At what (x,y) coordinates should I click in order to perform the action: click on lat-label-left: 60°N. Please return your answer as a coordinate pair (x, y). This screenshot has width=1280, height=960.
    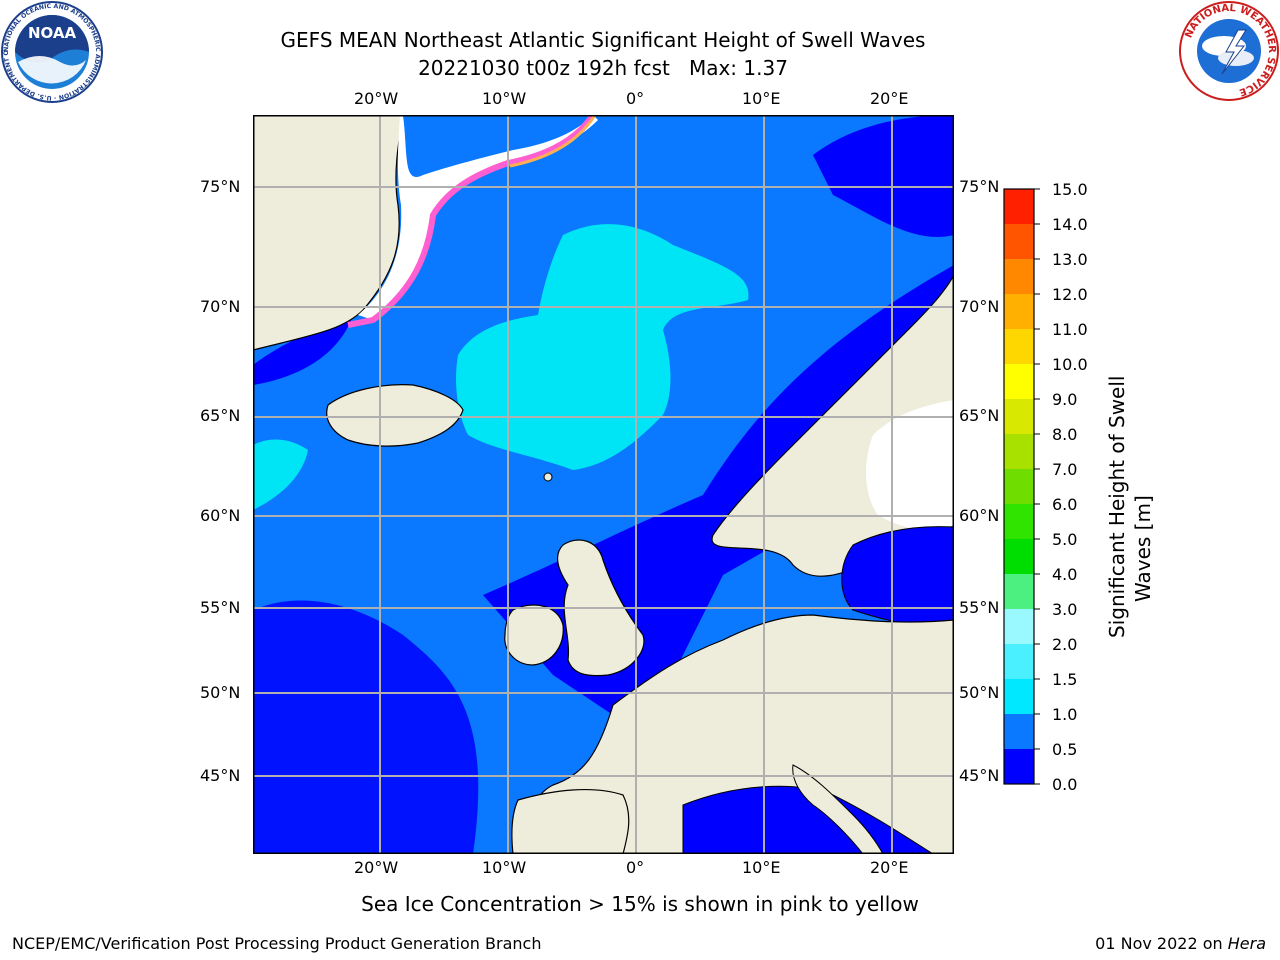
    Looking at the image, I should click on (220, 515).